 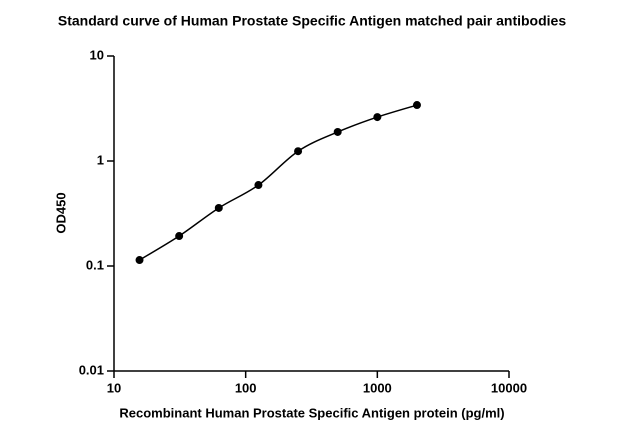 I want to click on y-tick-label: 10, so click(x=97, y=54).